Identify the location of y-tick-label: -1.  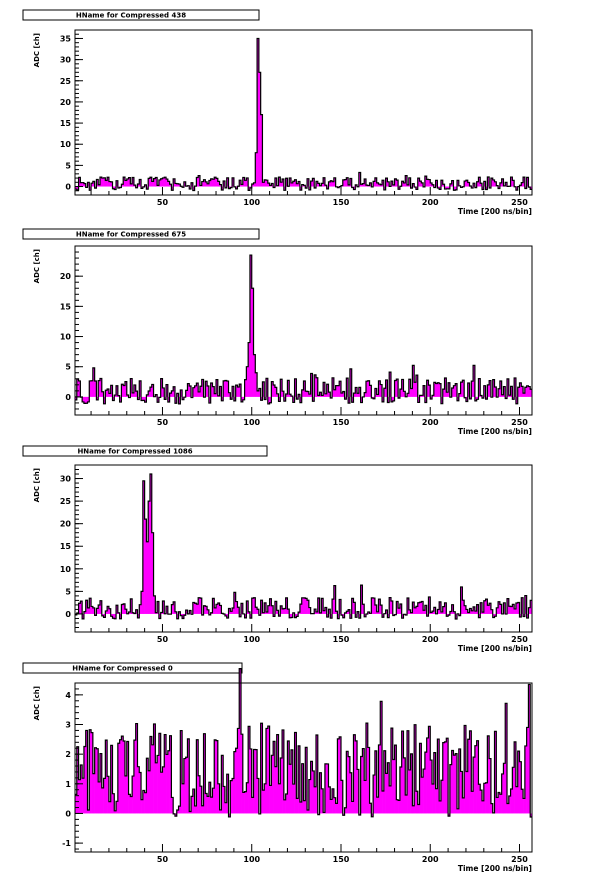
(66, 843).